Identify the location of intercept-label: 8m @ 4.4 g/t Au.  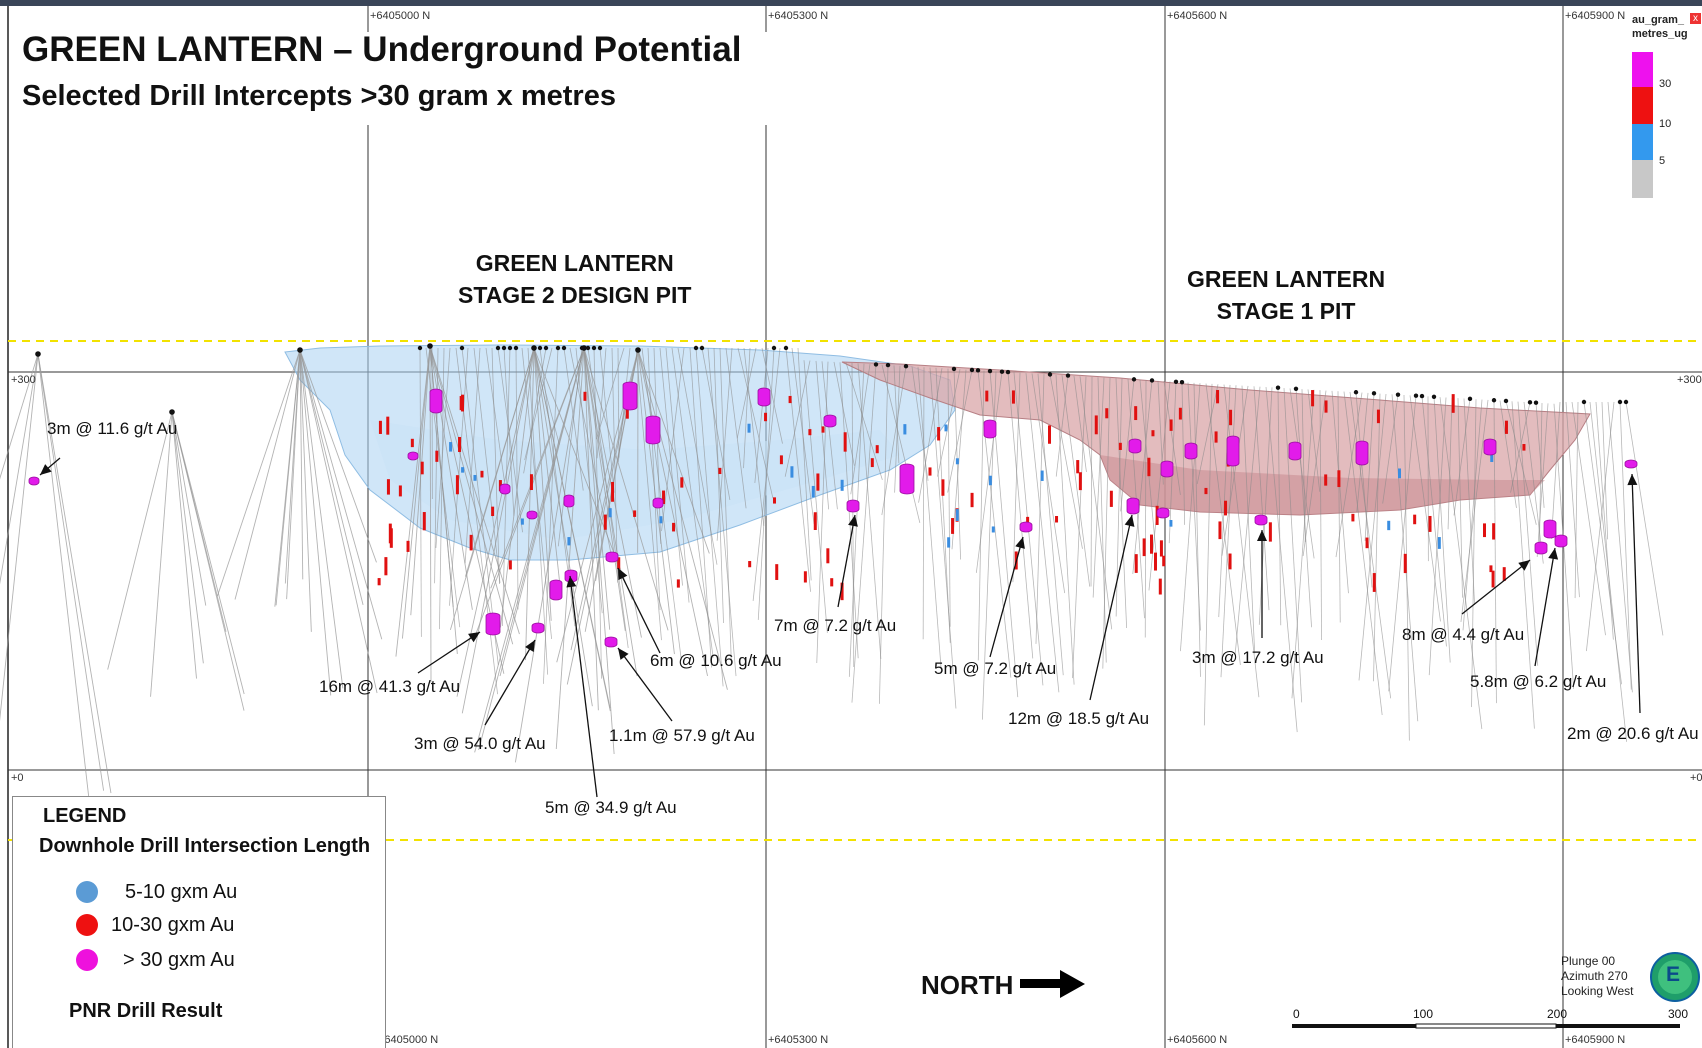
(1463, 634).